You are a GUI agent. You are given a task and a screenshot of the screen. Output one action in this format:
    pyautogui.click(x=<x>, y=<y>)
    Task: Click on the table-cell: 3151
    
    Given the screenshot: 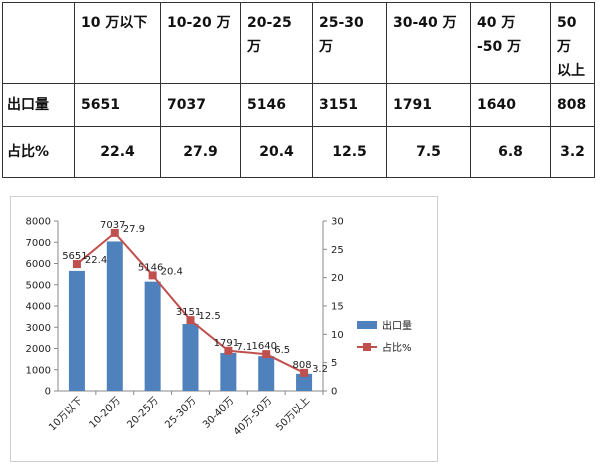 What is the action you would take?
    pyautogui.click(x=349, y=105)
    